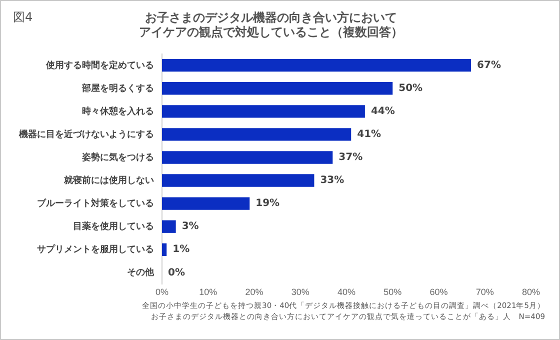 The width and height of the screenshot is (560, 340). I want to click on x-tick-label: 20%, so click(254, 292).